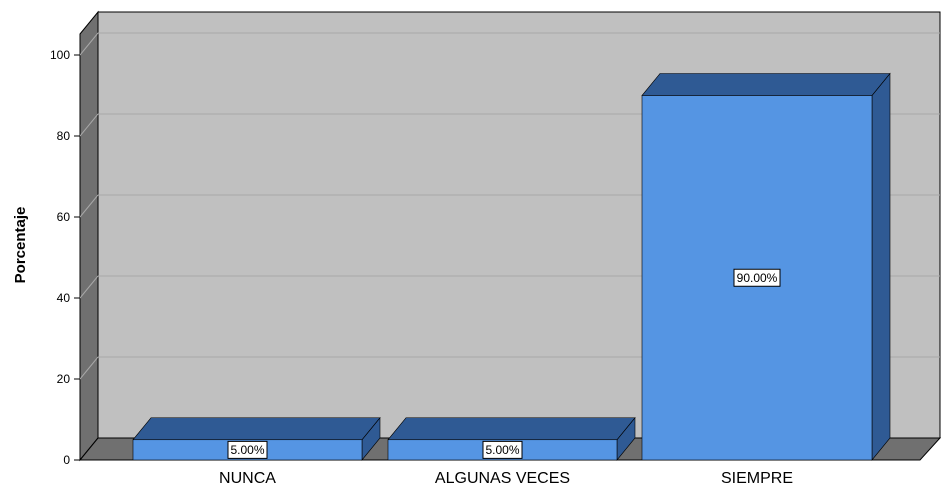 Image resolution: width=941 pixels, height=488 pixels. What do you see at coordinates (20, 245) in the screenshot?
I see `y-axis-title: Porcentaje` at bounding box center [20, 245].